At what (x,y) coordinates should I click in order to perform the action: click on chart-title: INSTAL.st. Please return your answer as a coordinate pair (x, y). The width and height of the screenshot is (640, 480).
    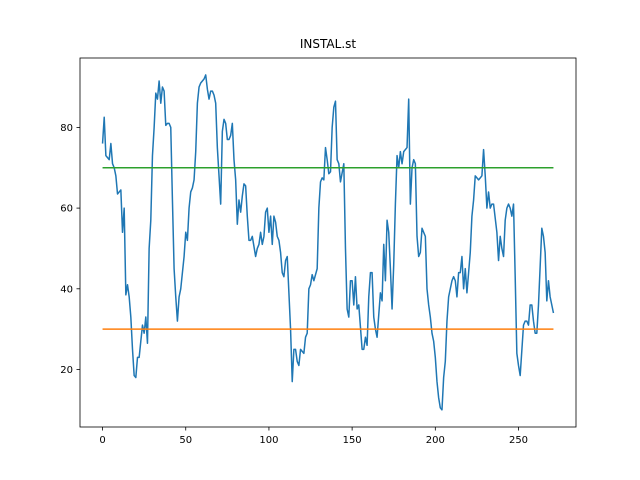
    Looking at the image, I should click on (328, 44).